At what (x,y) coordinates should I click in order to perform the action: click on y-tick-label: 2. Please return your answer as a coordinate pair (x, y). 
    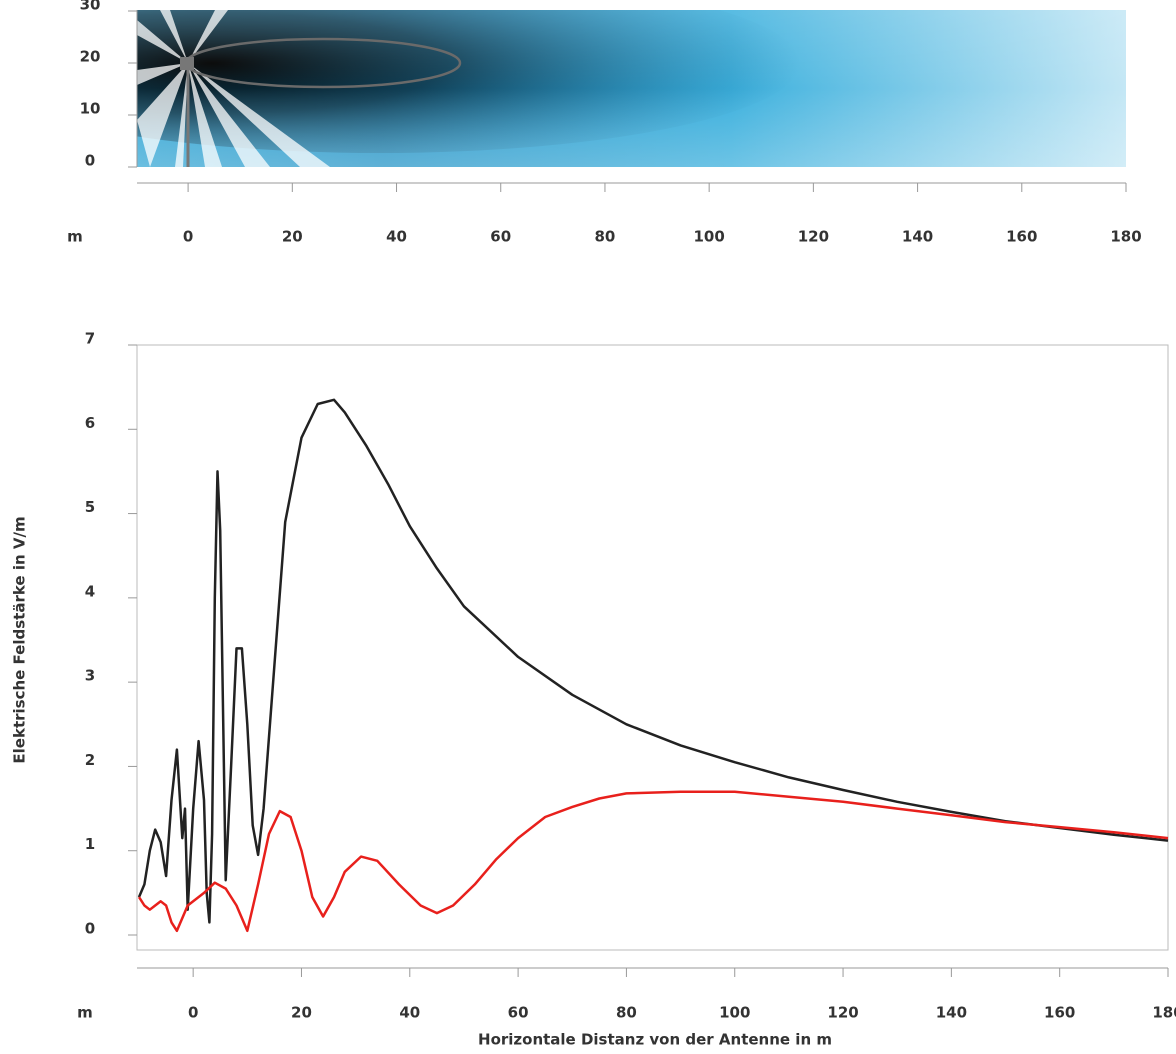
    Looking at the image, I should click on (90, 760).